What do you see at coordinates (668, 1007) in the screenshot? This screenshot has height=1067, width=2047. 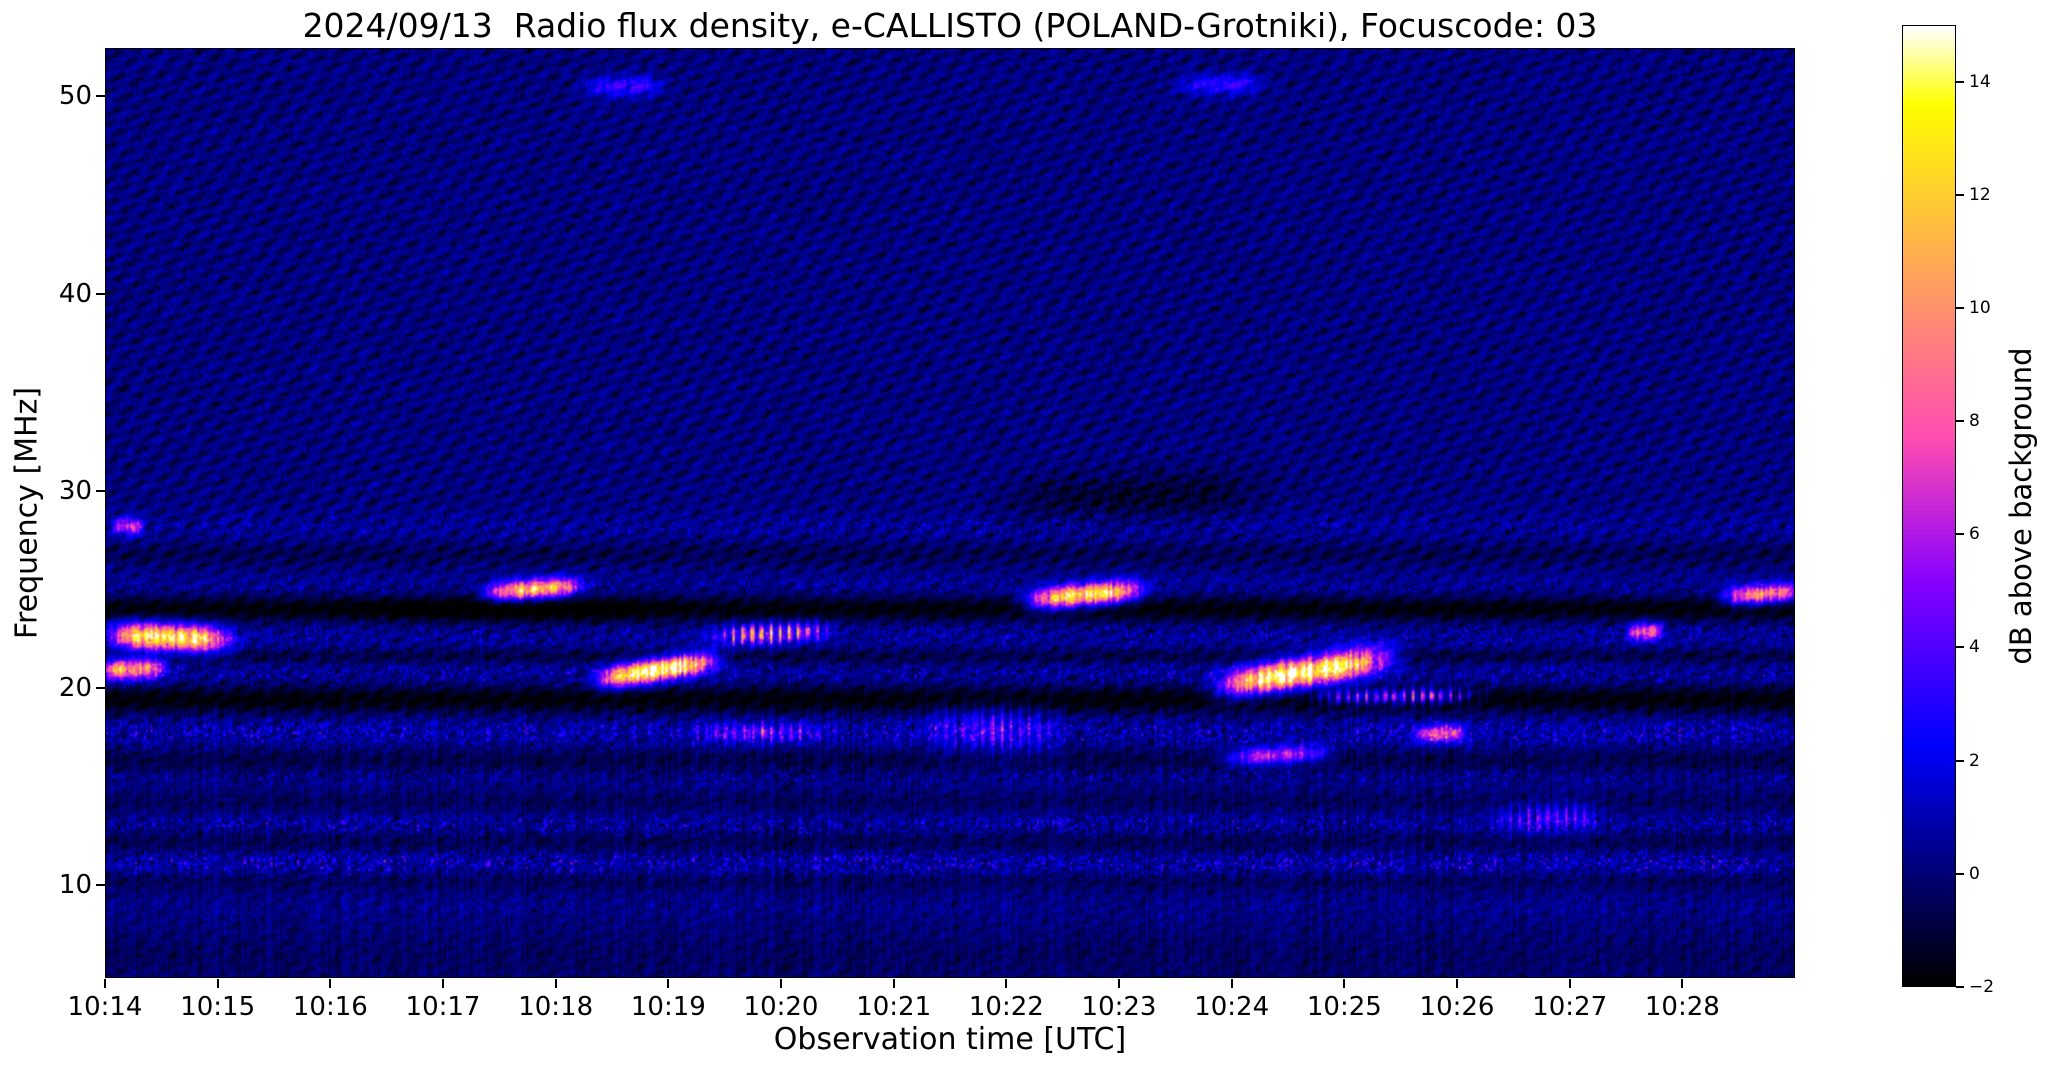 I see `x-tick-label: 10:19` at bounding box center [668, 1007].